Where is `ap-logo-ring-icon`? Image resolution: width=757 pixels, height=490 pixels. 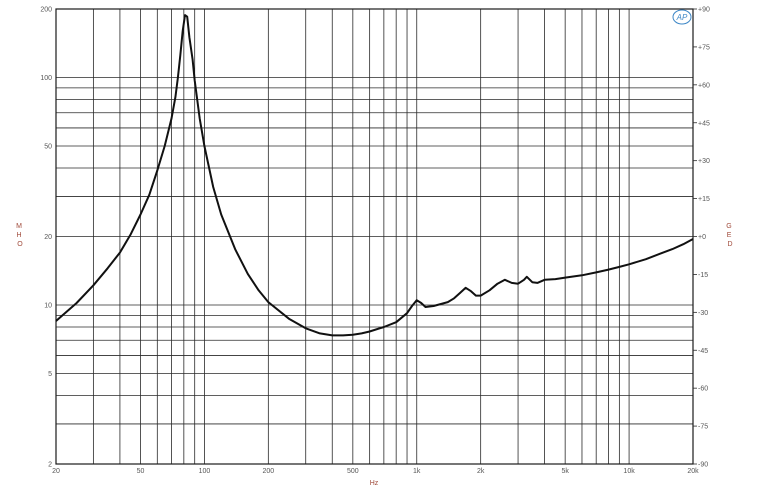
ap-logo-ring-icon is located at coordinates (682, 17).